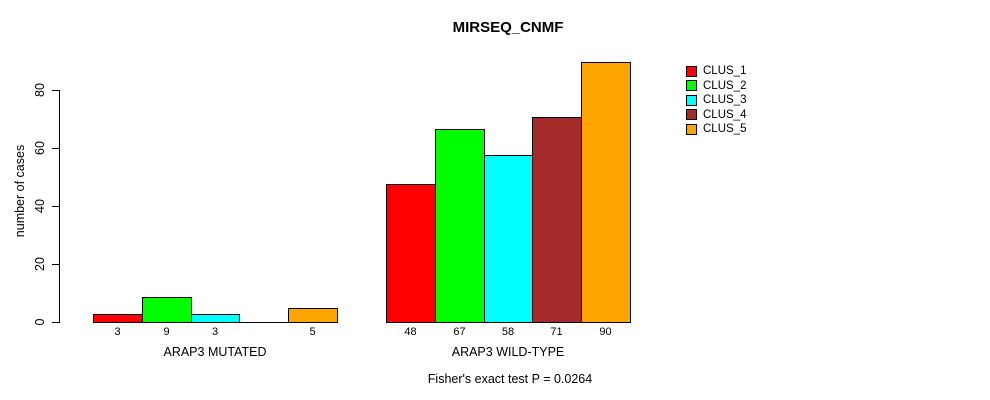 The image size is (990, 400). What do you see at coordinates (459, 332) in the screenshot?
I see `bar-value-label-clus_2-group2: 67` at bounding box center [459, 332].